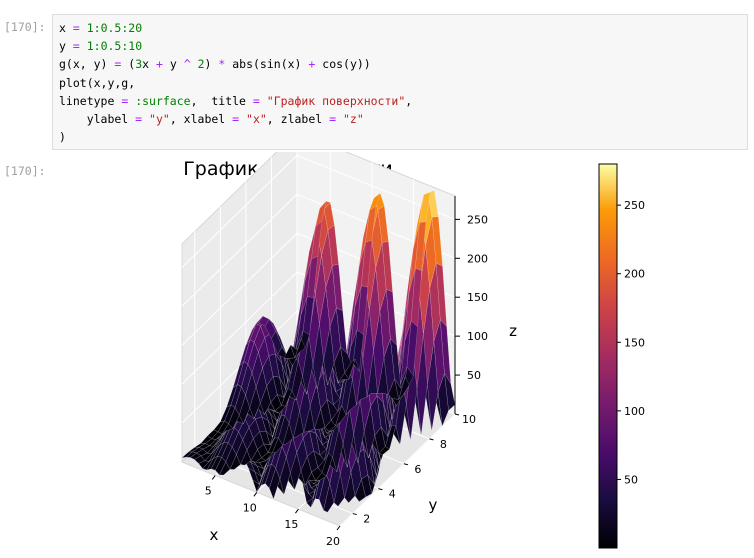 The height and width of the screenshot is (558, 754). I want to click on z-tick-label: 200, so click(477, 258).